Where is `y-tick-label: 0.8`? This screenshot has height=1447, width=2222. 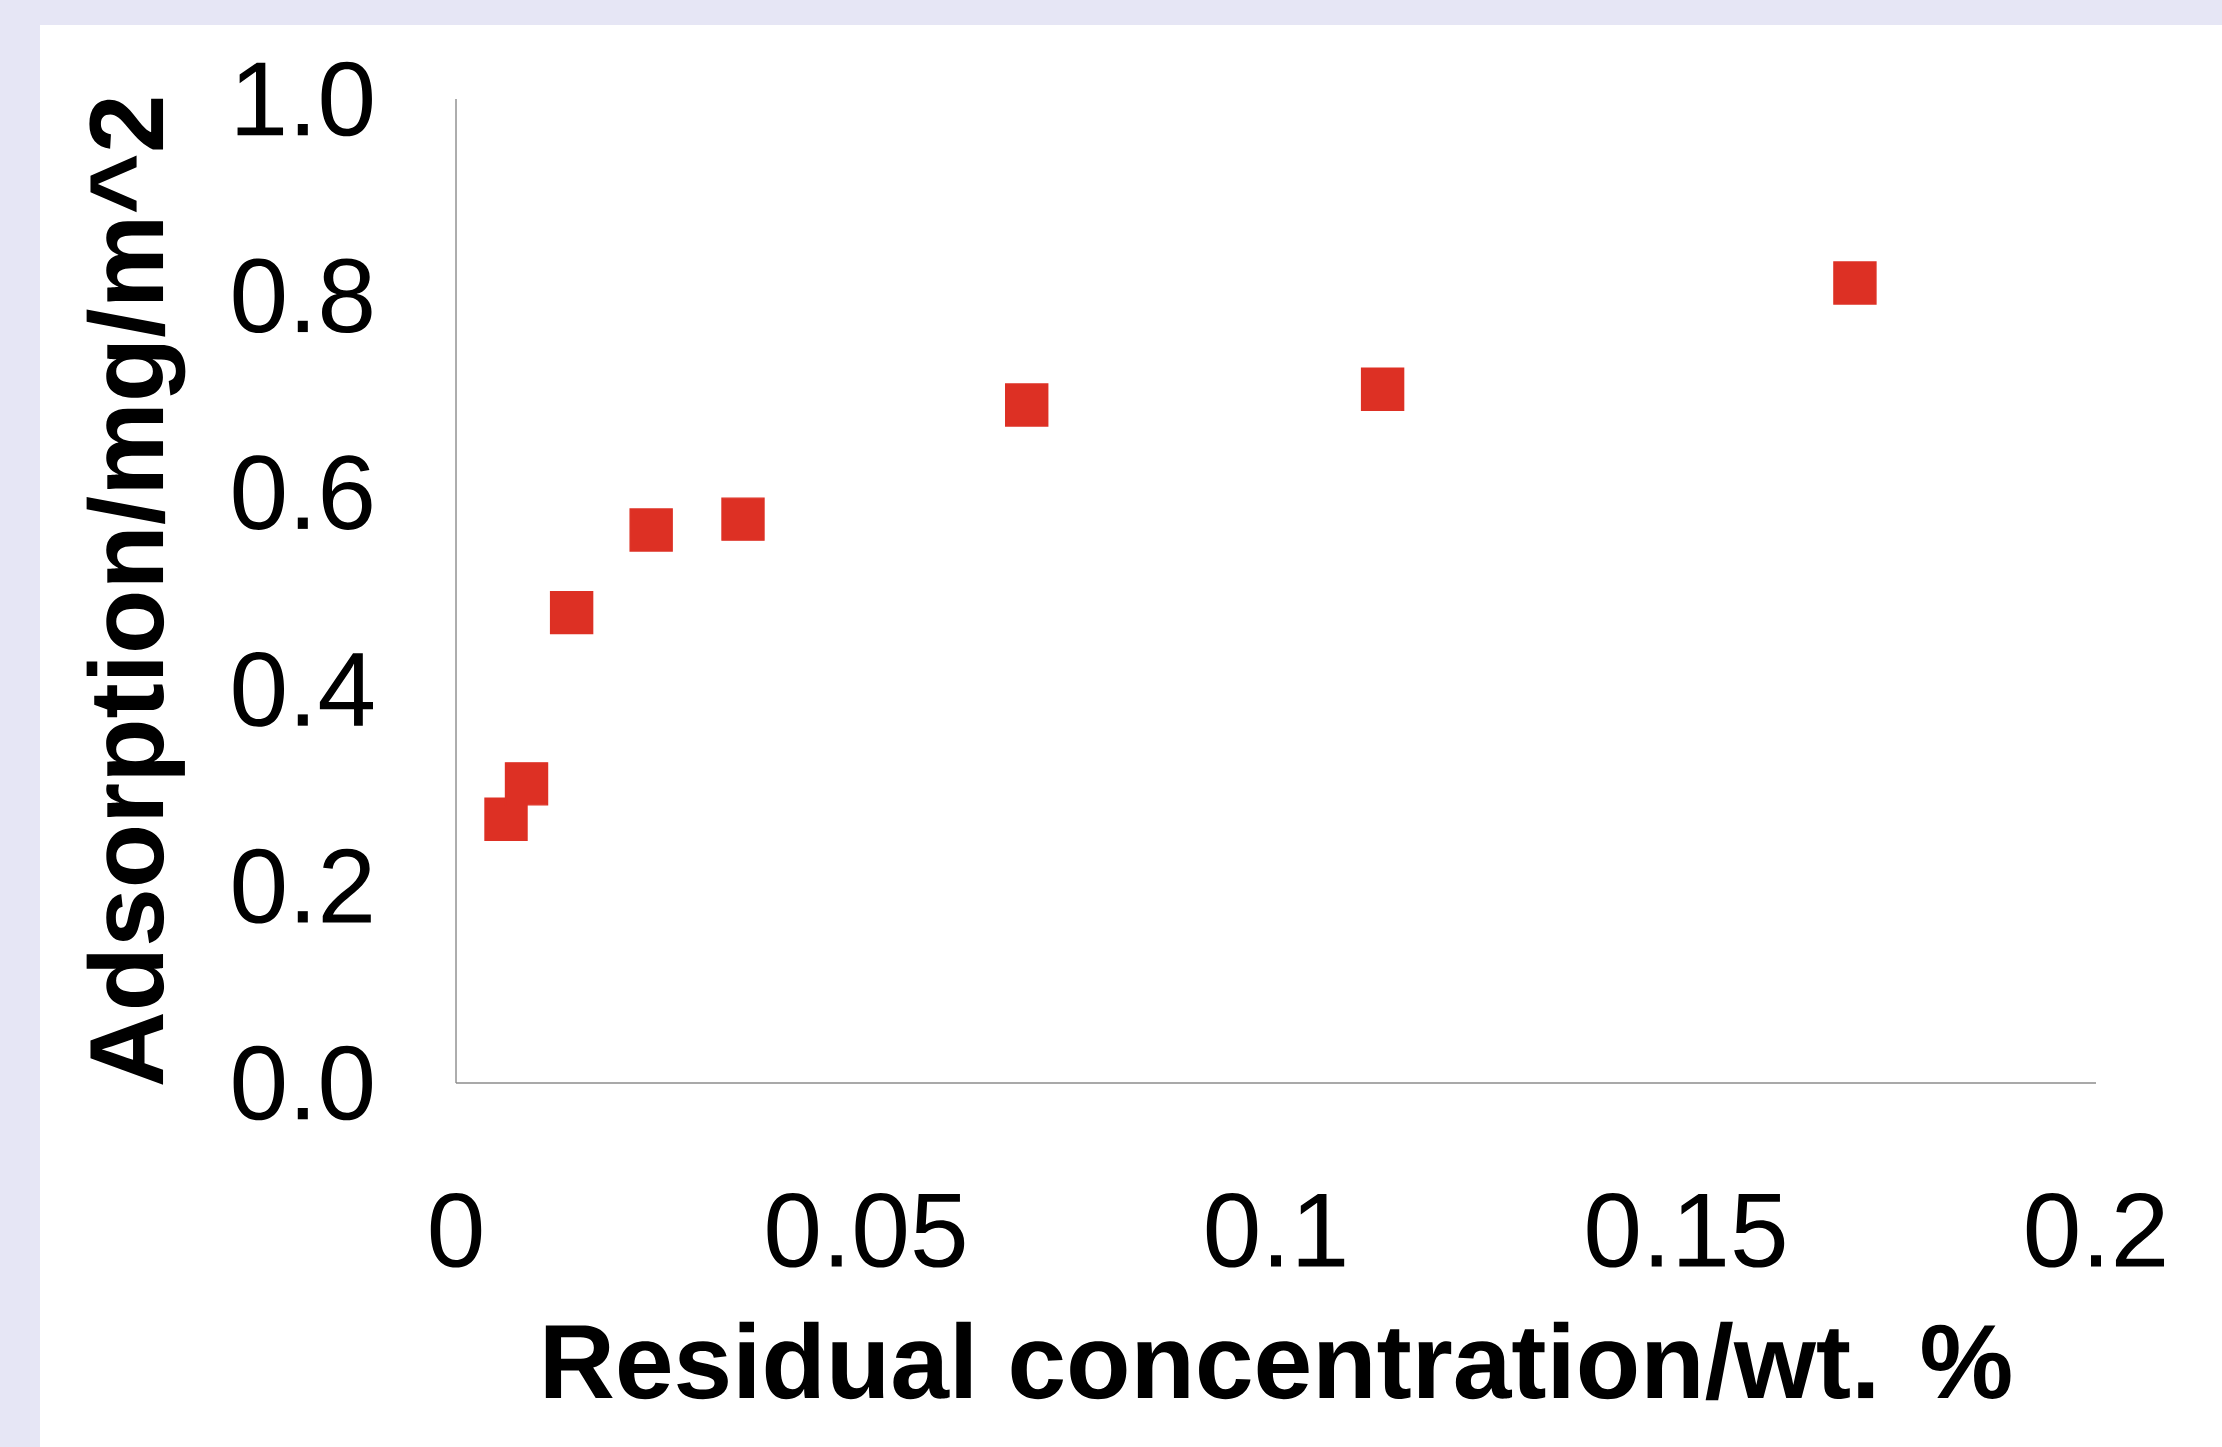 y-tick-label: 0.8 is located at coordinates (302, 296).